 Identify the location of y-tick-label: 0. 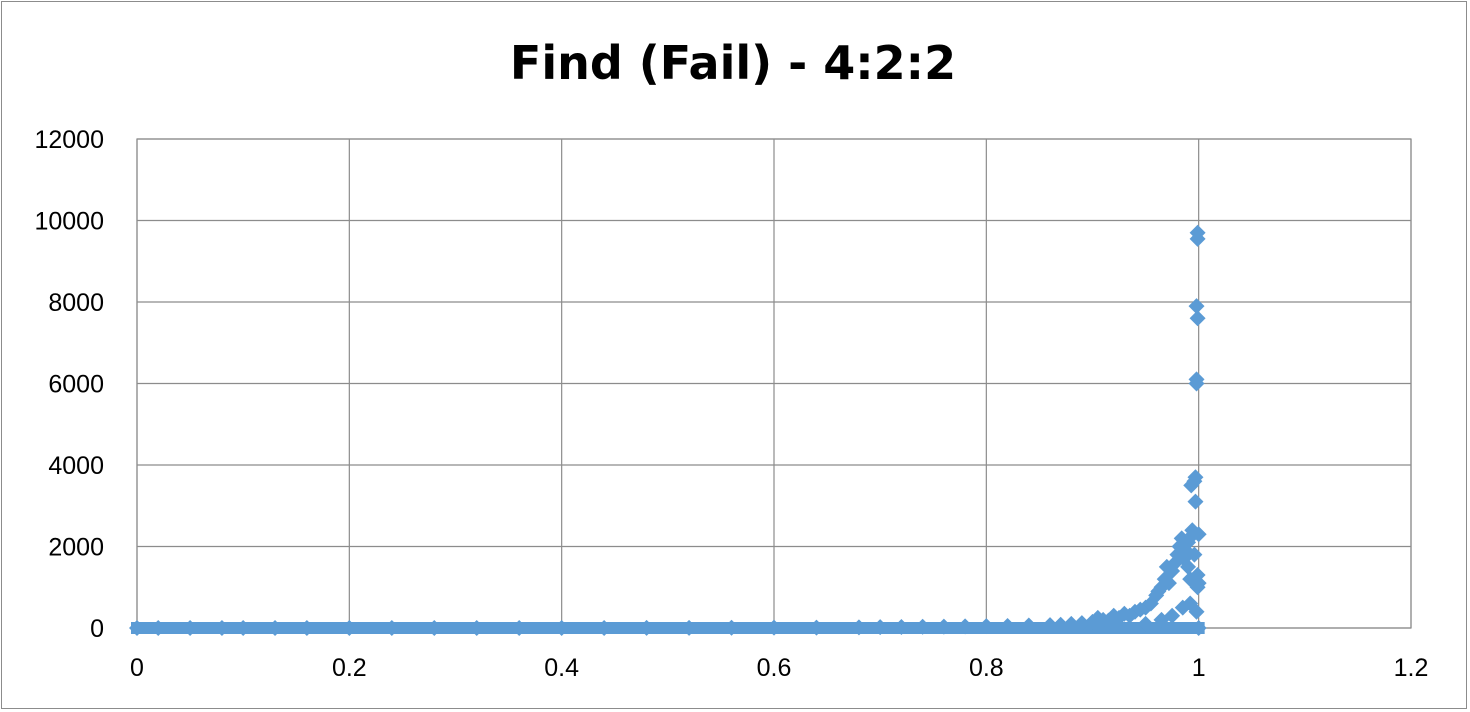
(97, 629).